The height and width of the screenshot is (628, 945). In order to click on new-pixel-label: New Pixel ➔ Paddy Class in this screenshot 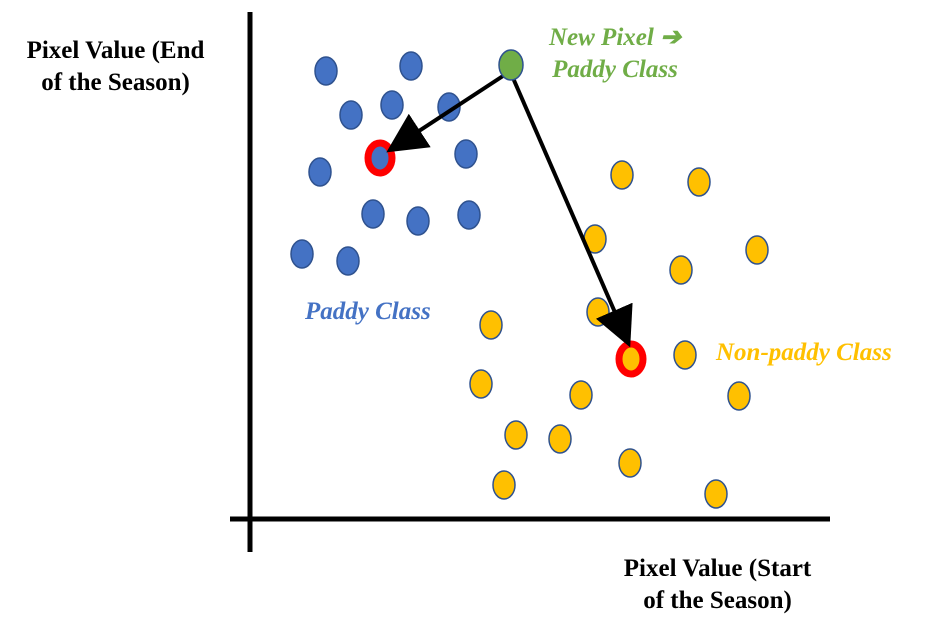, I will do `click(615, 54)`.